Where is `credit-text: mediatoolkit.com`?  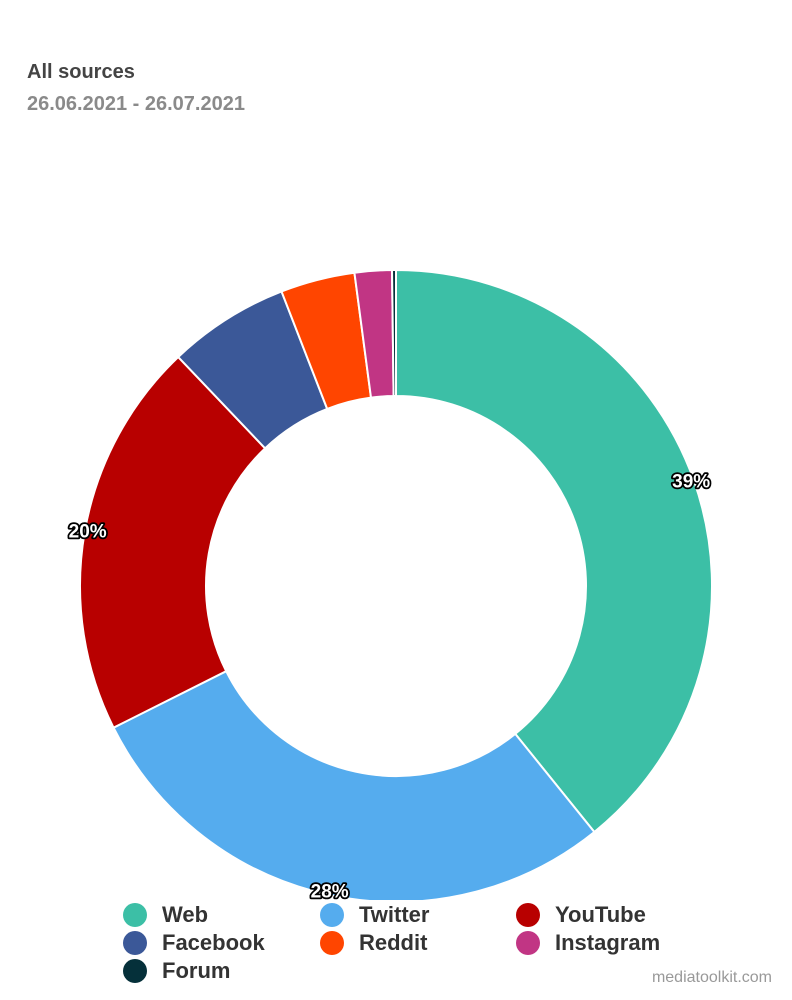
credit-text: mediatoolkit.com is located at coordinates (711, 977).